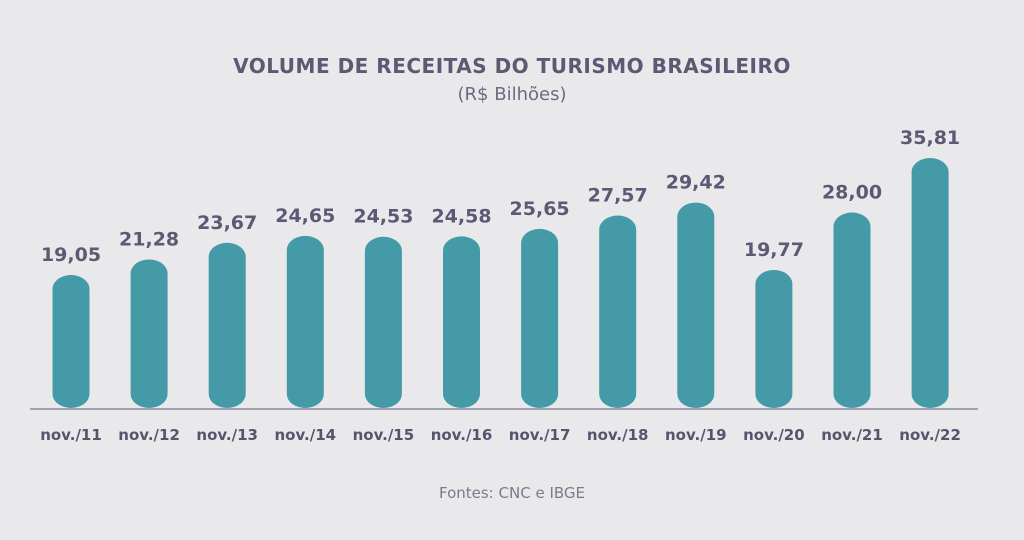 Image resolution: width=1024 pixels, height=540 pixels. What do you see at coordinates (540, 209) in the screenshot?
I see `data-label: 25,65` at bounding box center [540, 209].